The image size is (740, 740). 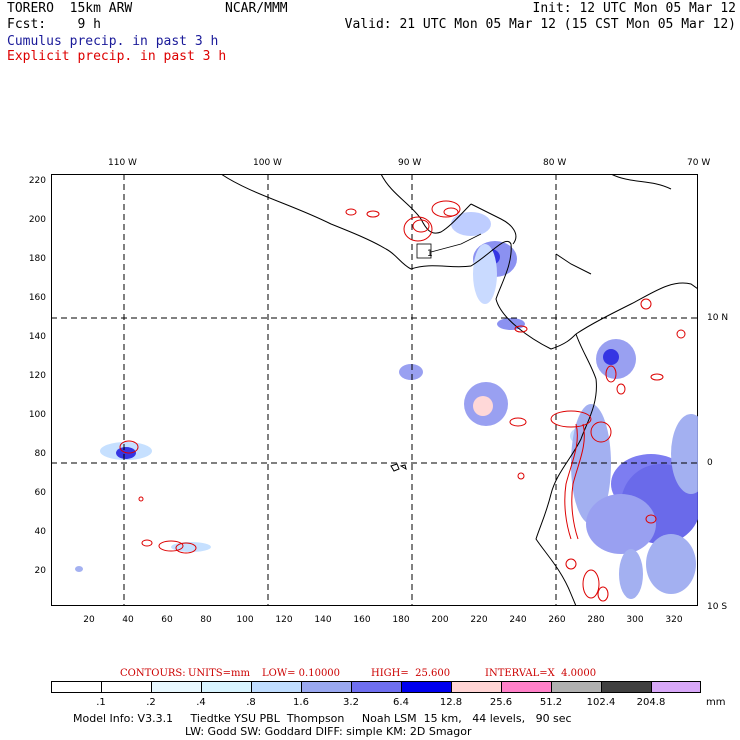 I want to click on lon-label-110w: 110 W, so click(x=122, y=163).